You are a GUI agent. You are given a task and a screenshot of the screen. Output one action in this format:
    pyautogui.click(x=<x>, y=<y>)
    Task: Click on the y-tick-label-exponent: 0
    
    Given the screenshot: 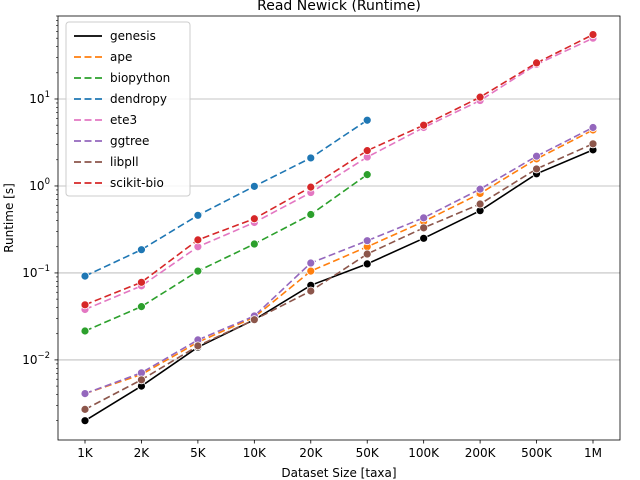 What is the action you would take?
    pyautogui.click(x=47, y=182)
    